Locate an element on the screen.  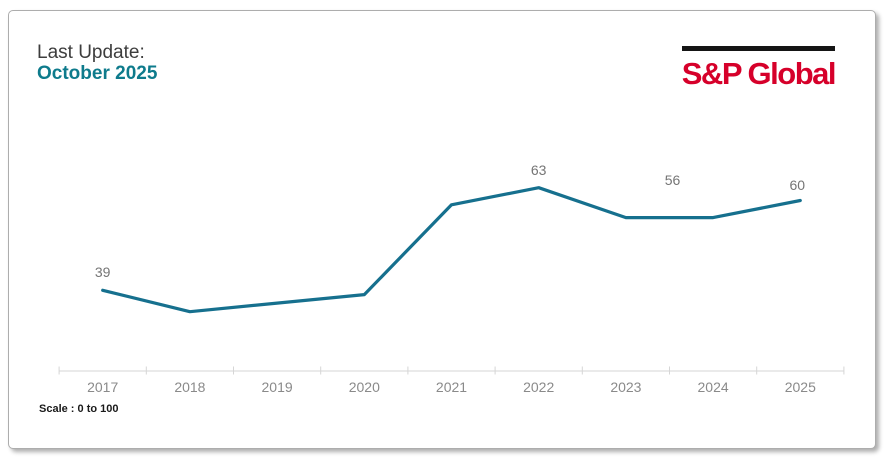
x-axis-label: 2024 is located at coordinates (713, 387).